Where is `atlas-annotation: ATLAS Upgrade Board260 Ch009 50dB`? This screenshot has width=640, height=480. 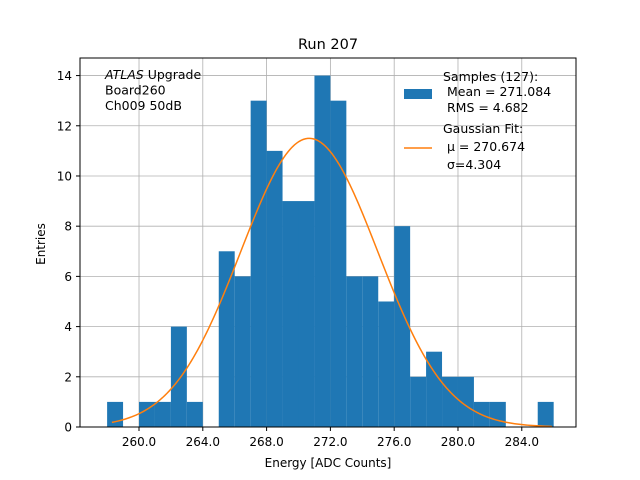
atlas-annotation: ATLAS Upgrade Board260 Ch009 50dB is located at coordinates (152, 90).